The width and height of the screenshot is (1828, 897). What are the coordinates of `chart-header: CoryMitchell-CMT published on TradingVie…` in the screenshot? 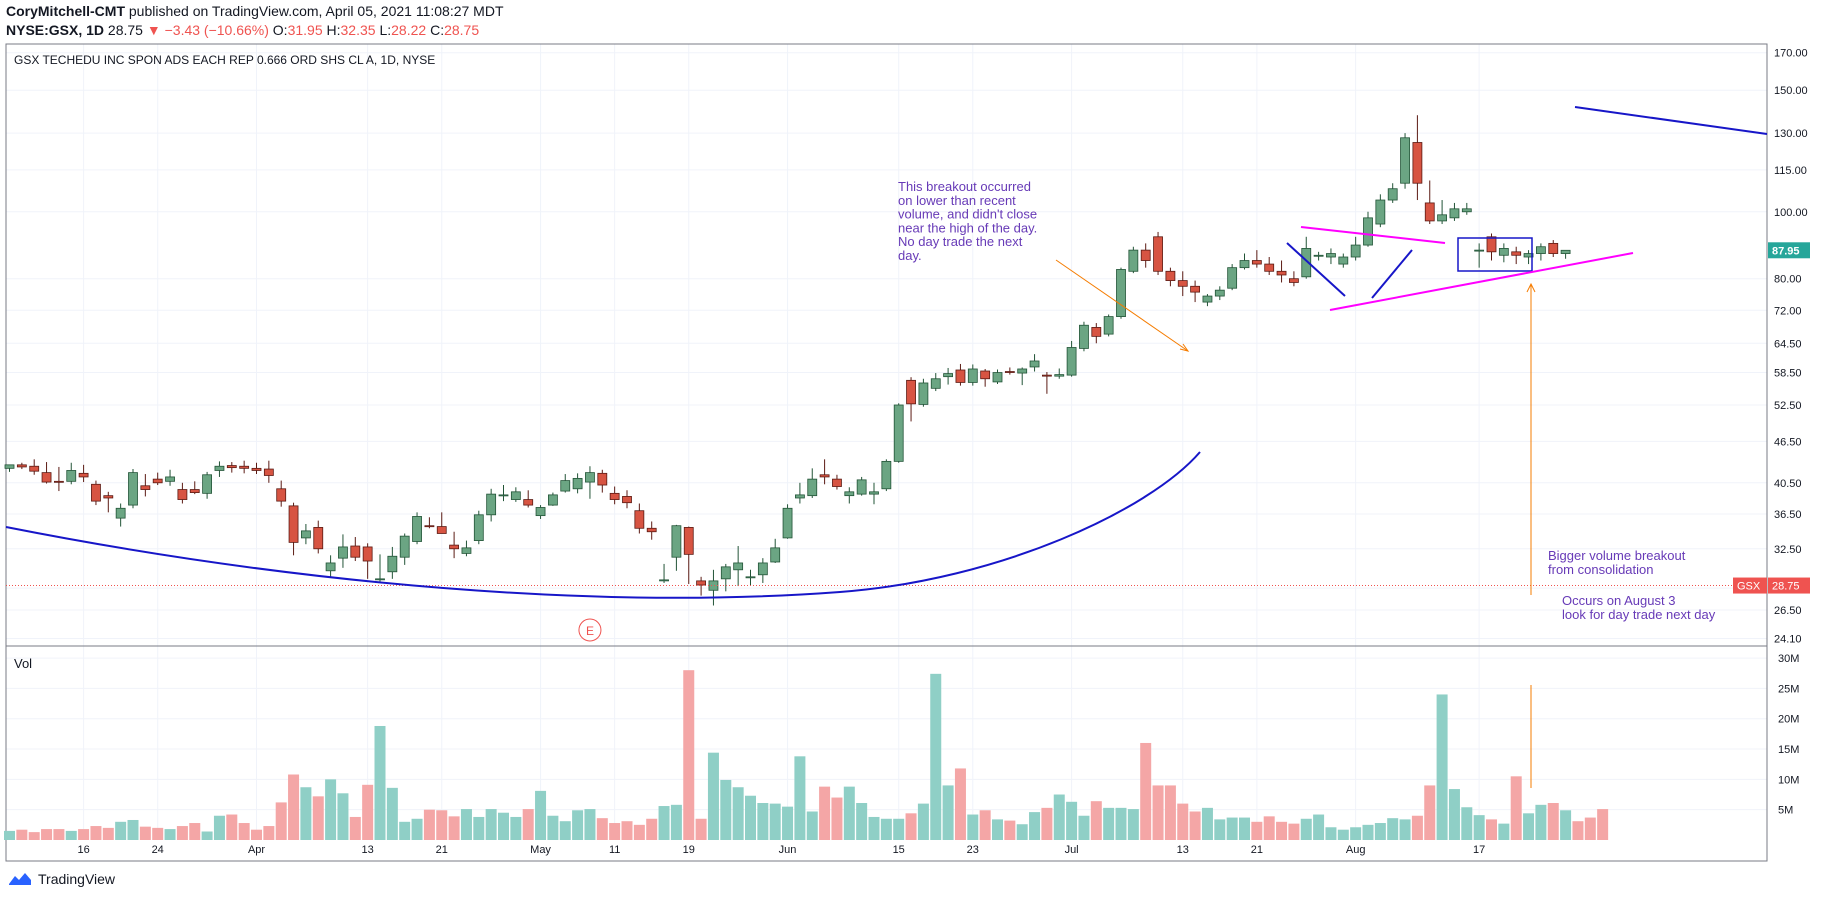 It's located at (255, 24).